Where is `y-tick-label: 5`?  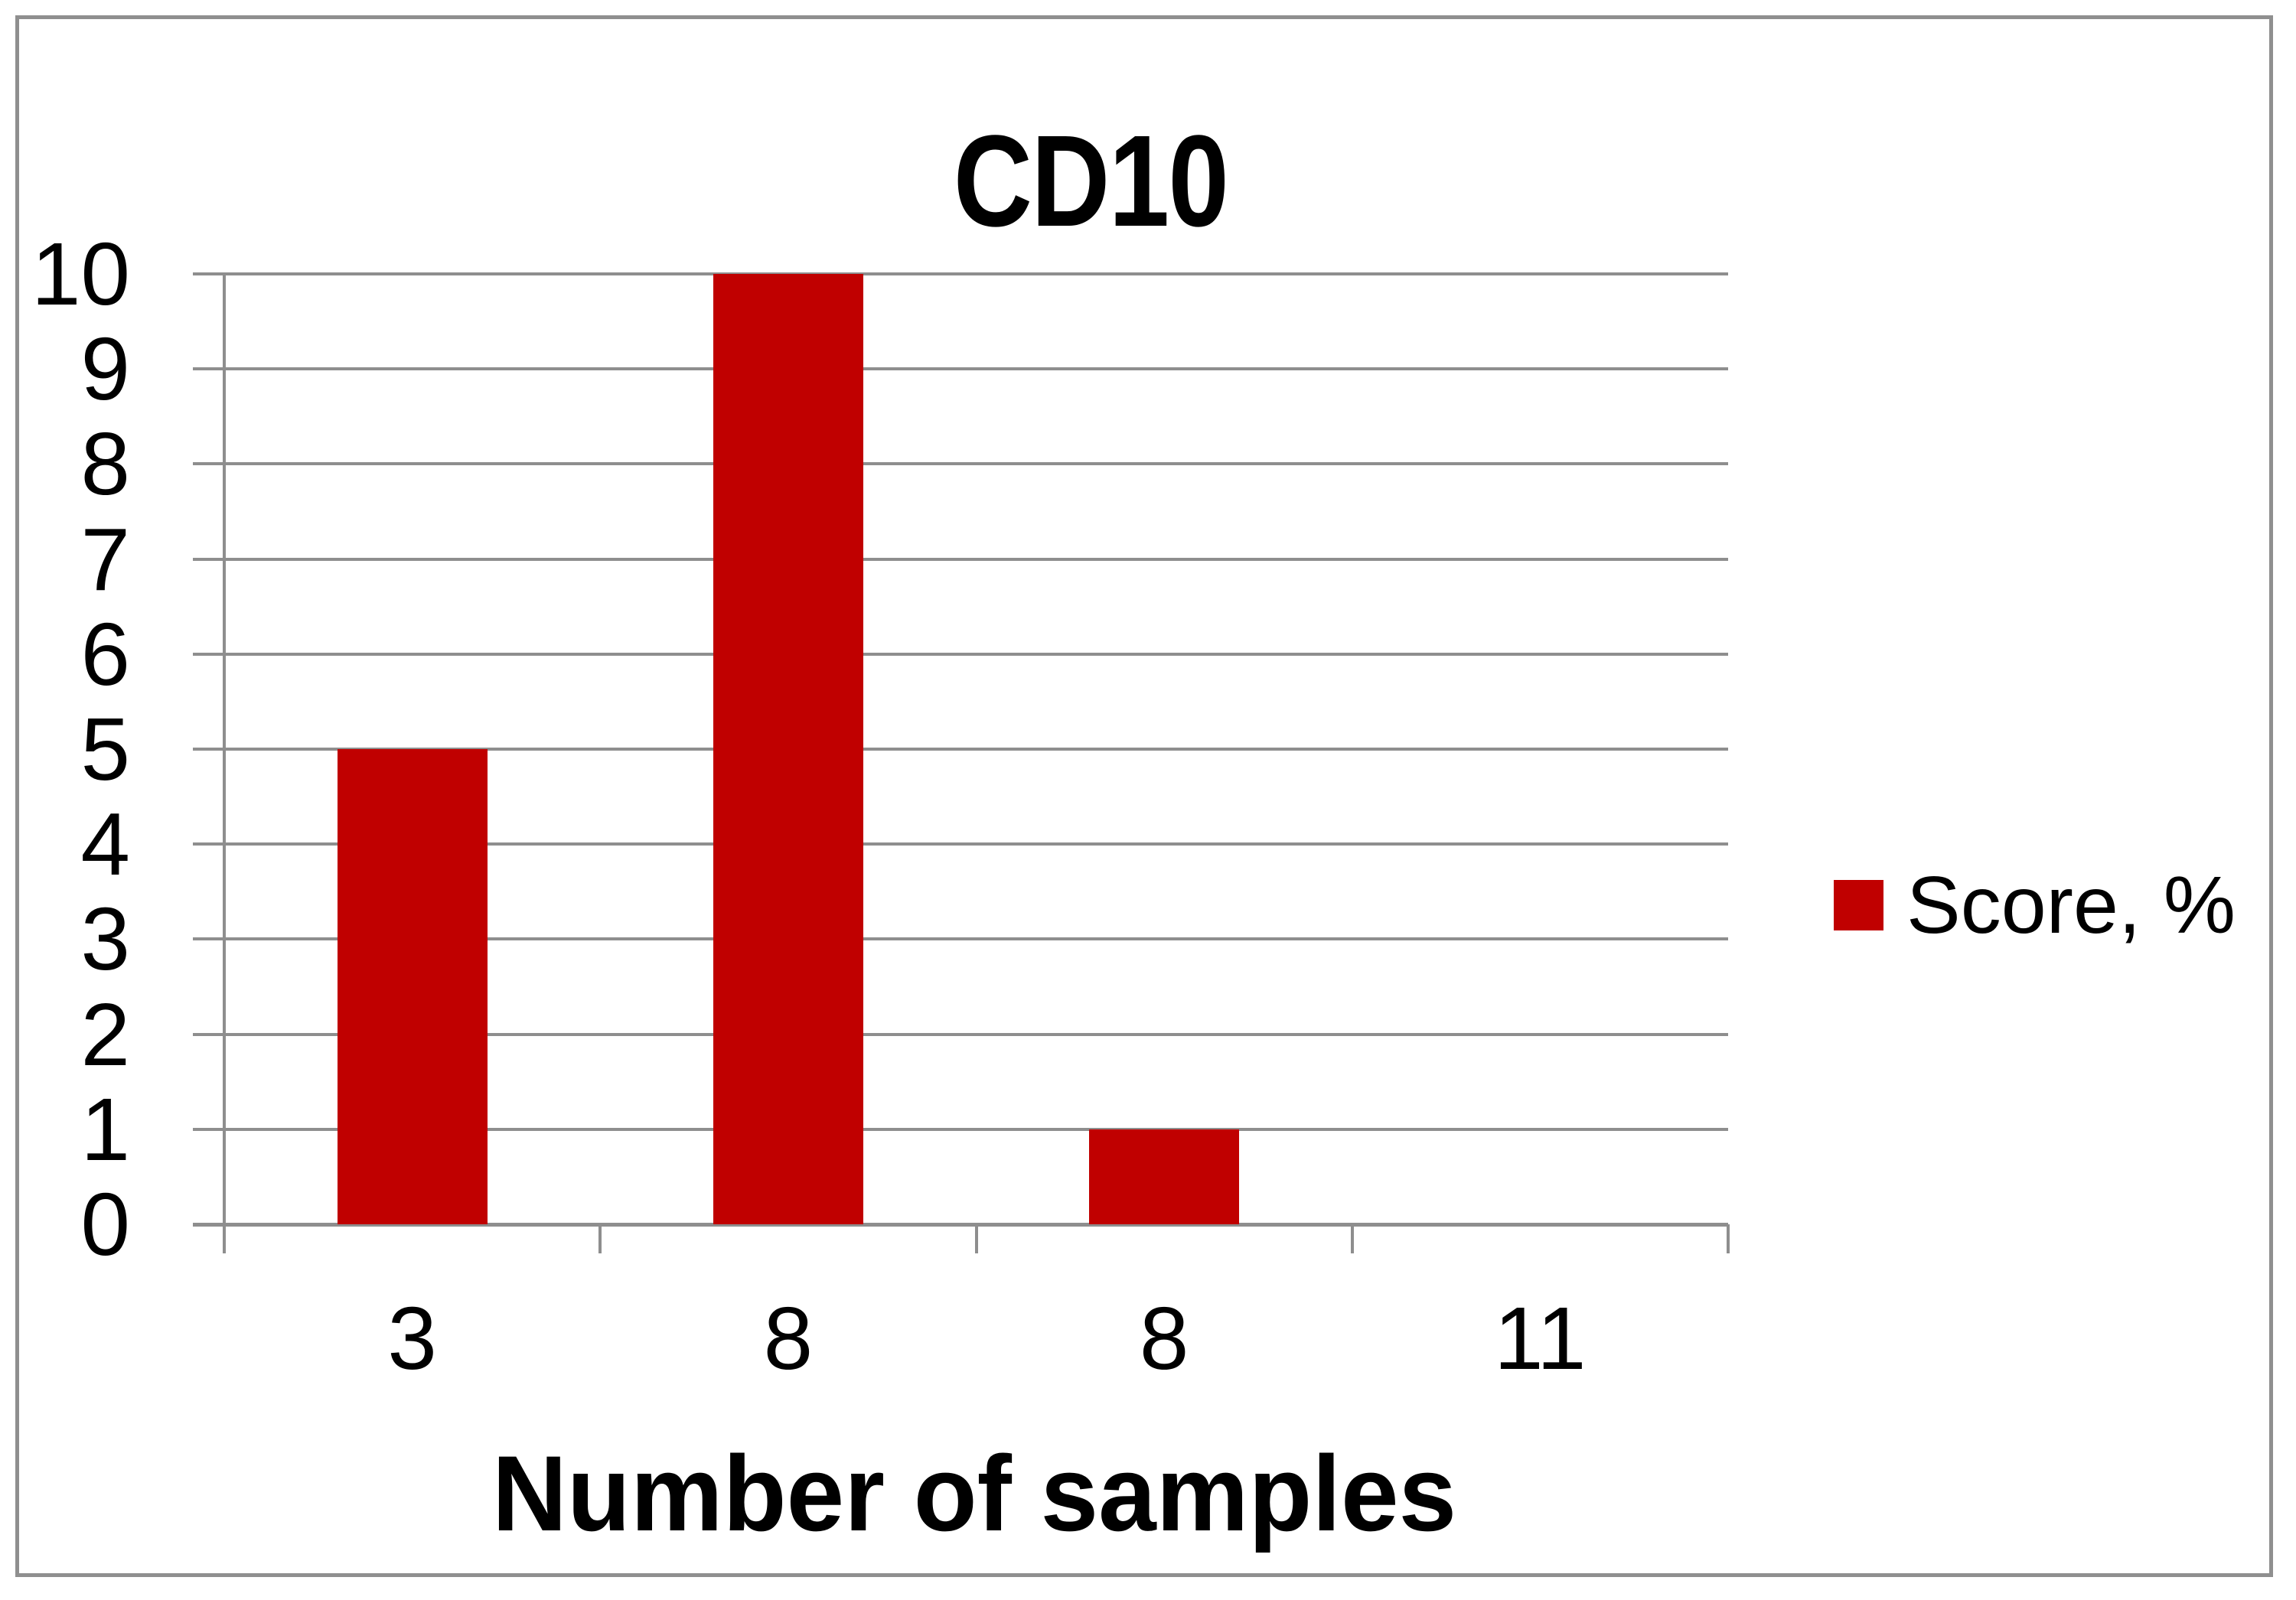 y-tick-label: 5 is located at coordinates (105, 749).